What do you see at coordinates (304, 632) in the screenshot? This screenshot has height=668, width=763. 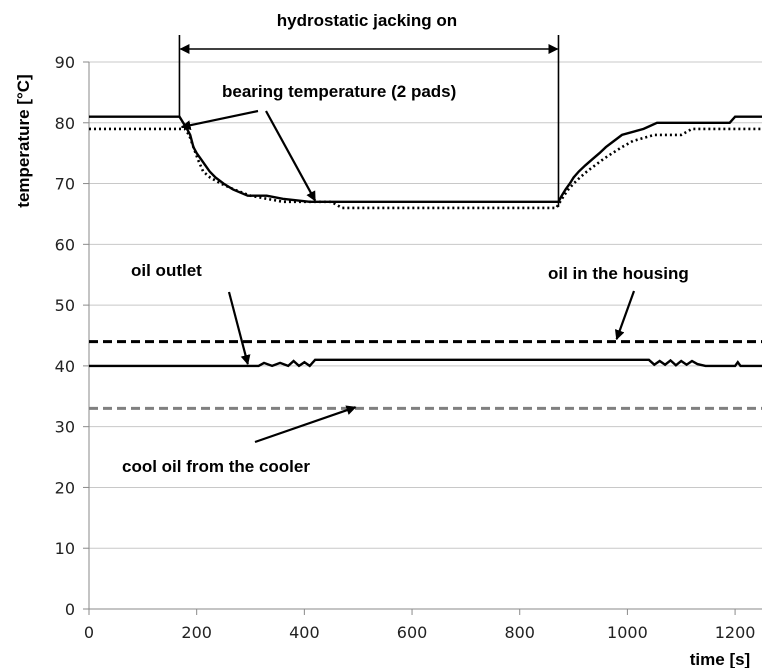 I see `x-tick-label: 400` at bounding box center [304, 632].